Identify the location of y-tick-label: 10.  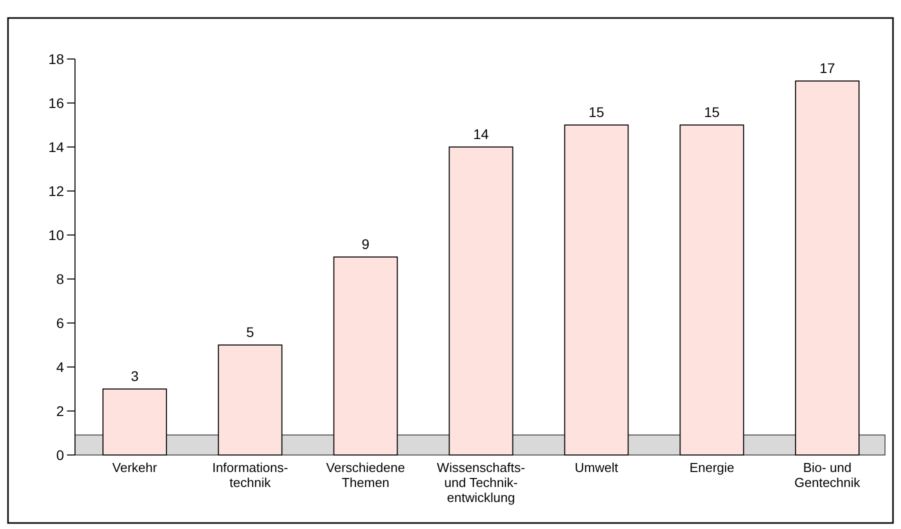
(56, 234).